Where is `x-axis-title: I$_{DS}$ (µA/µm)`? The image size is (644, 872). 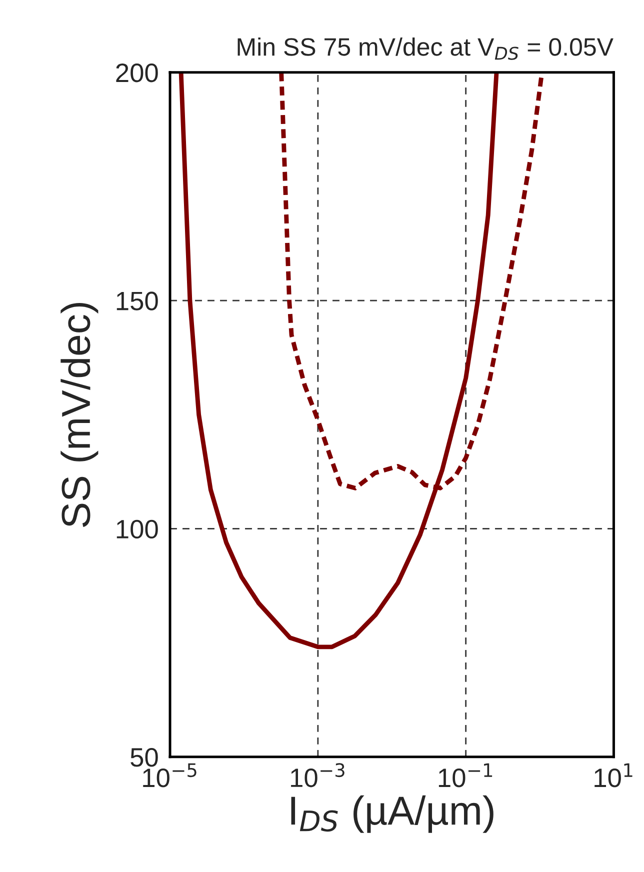
x-axis-title: I$_{DS}$ (µA/µm) is located at coordinates (392, 814).